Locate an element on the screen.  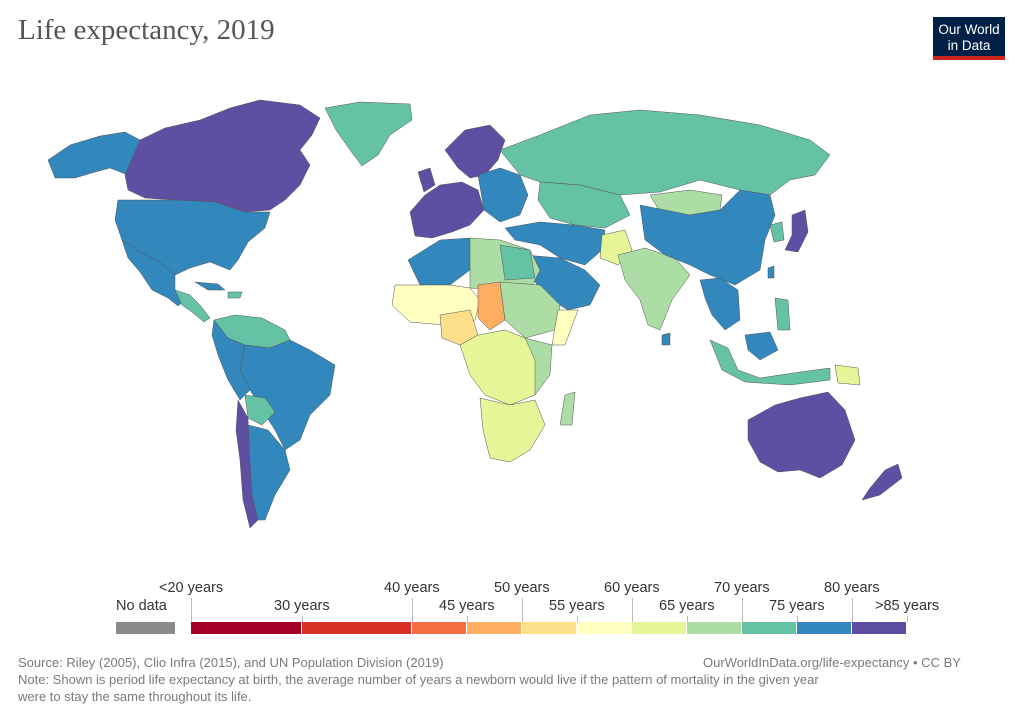
legend-label-top: 50 years is located at coordinates (522, 588).